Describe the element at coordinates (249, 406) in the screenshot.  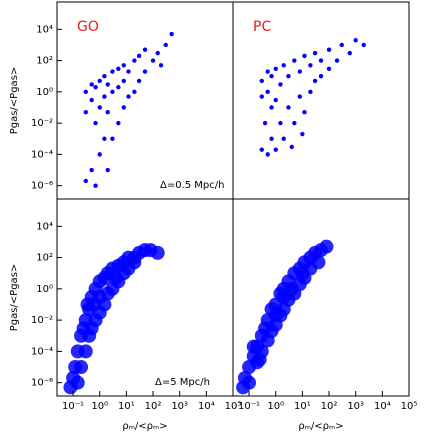
I see `x-tick-label: 10⁻¹` at that location.